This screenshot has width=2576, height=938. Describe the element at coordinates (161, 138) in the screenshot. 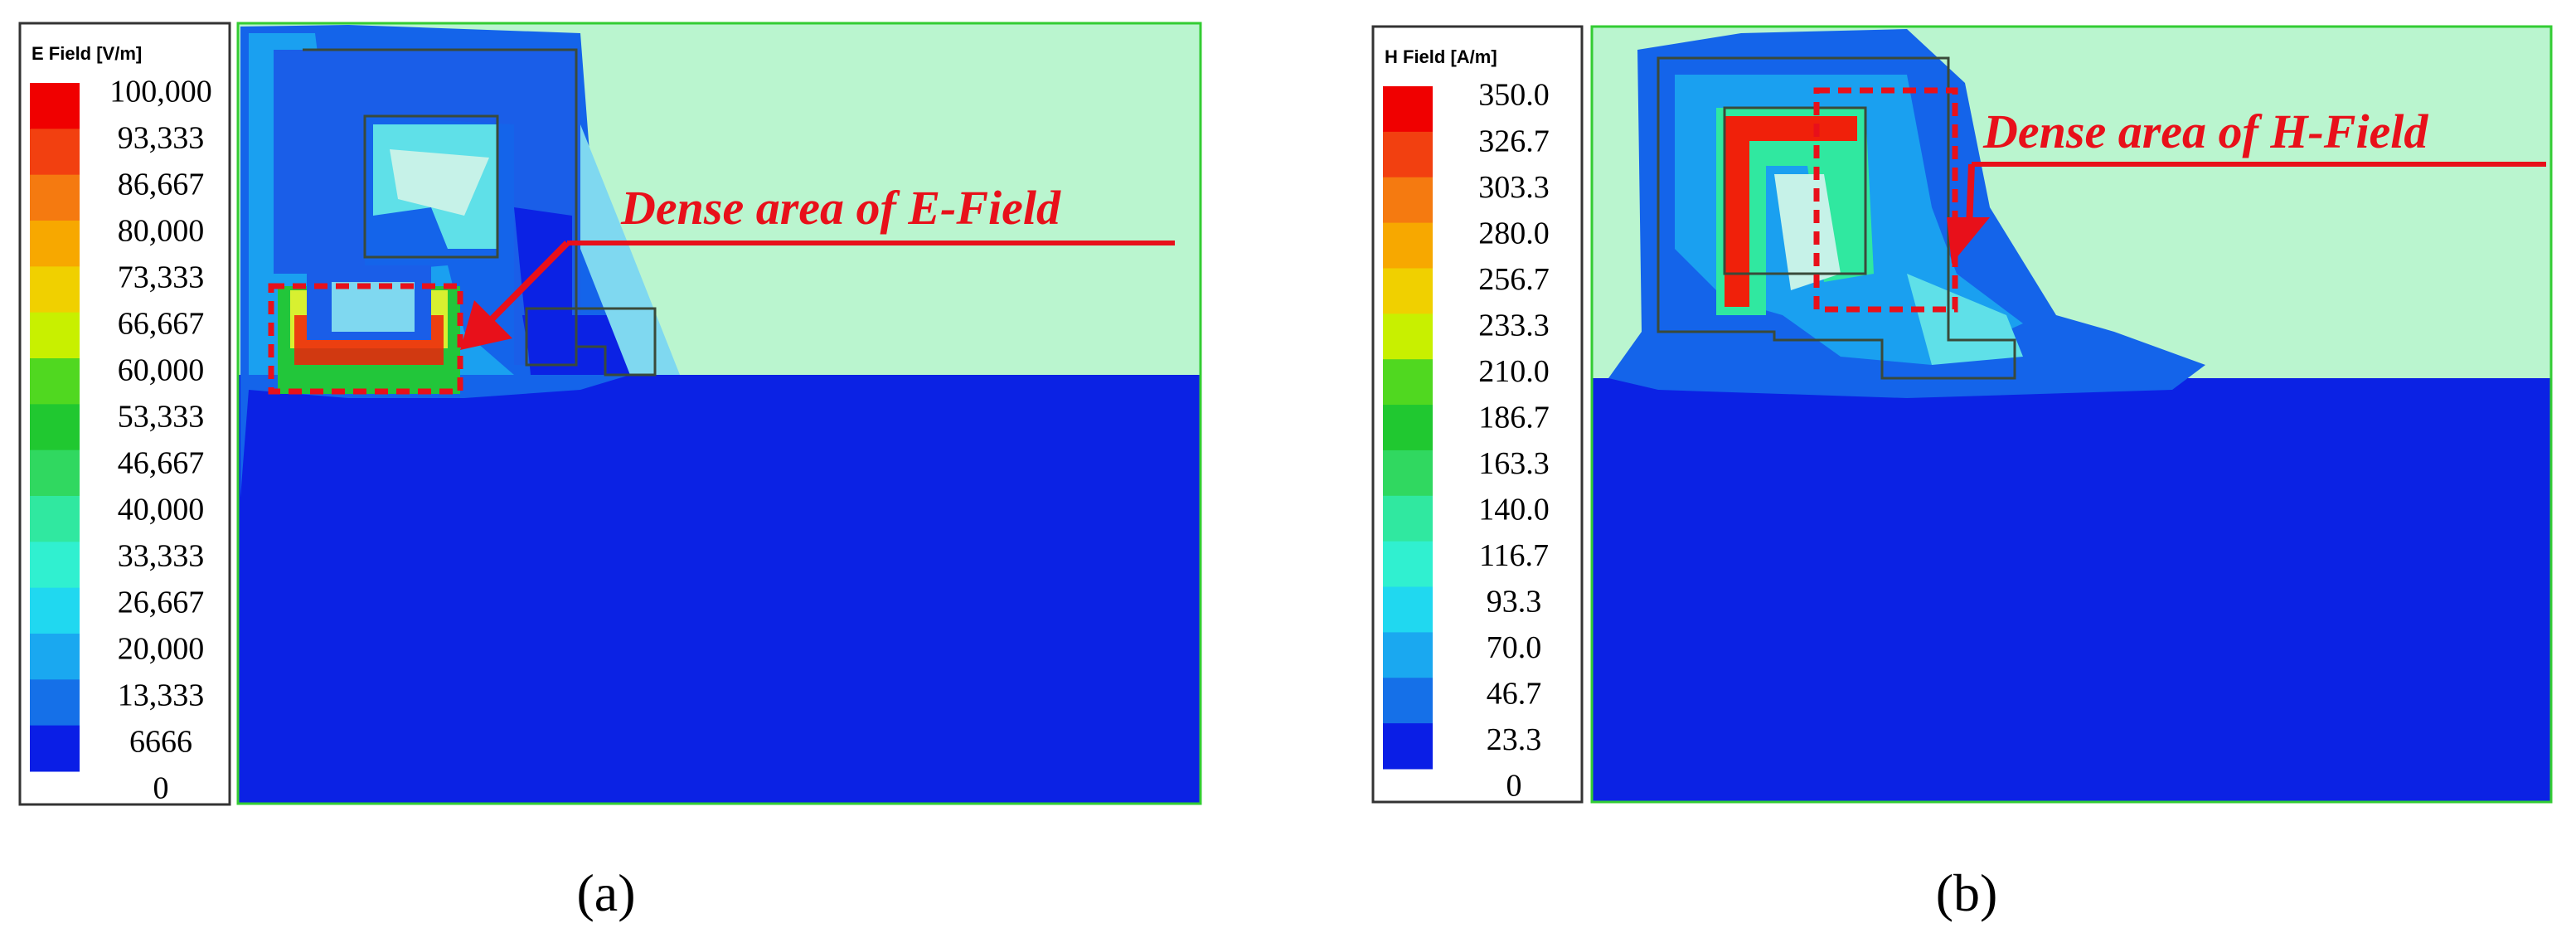

I see `legend-label: 93,333` at that location.